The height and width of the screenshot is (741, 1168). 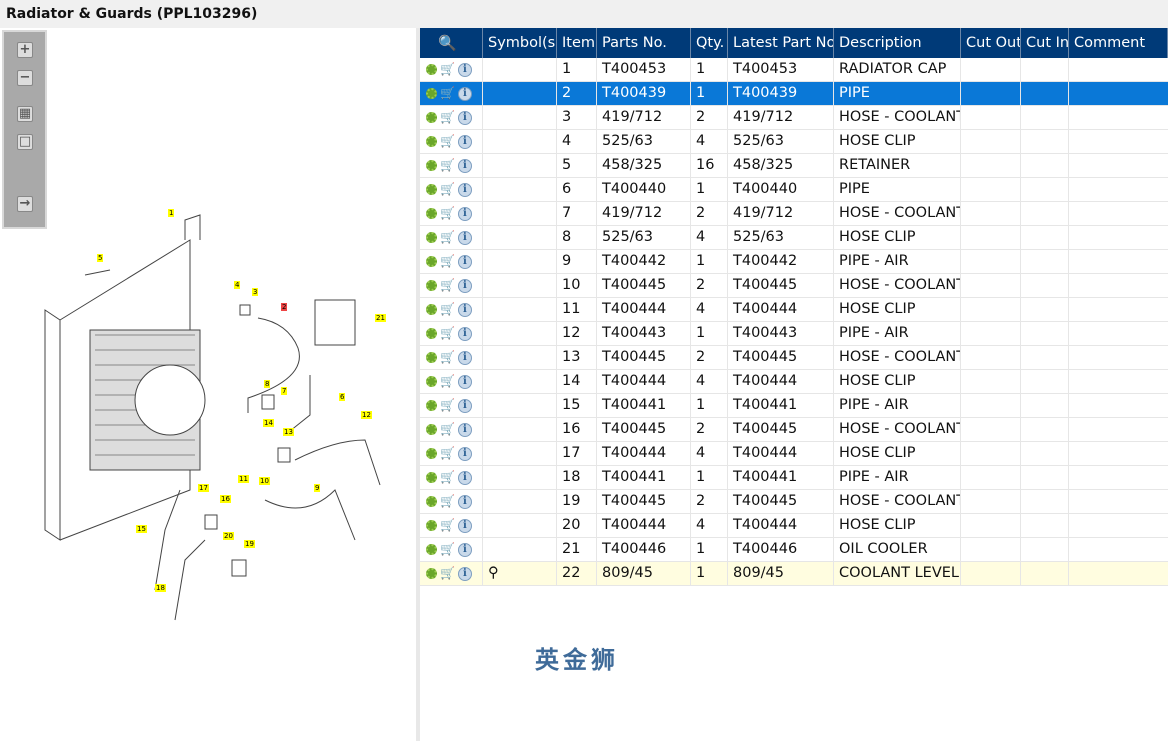 I want to click on table-row: 🛒 i 3 419/712 2 419/712 HOSE - COOLANT, so click(x=794, y=118).